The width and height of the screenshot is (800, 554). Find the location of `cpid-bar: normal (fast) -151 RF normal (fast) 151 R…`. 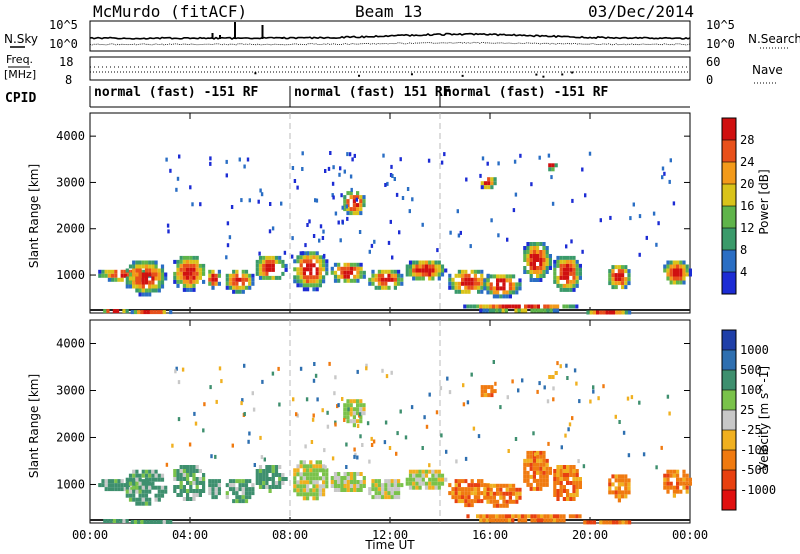

cpid-bar: normal (fast) -151 RF normal (fast) 151 R… is located at coordinates (389, 96).